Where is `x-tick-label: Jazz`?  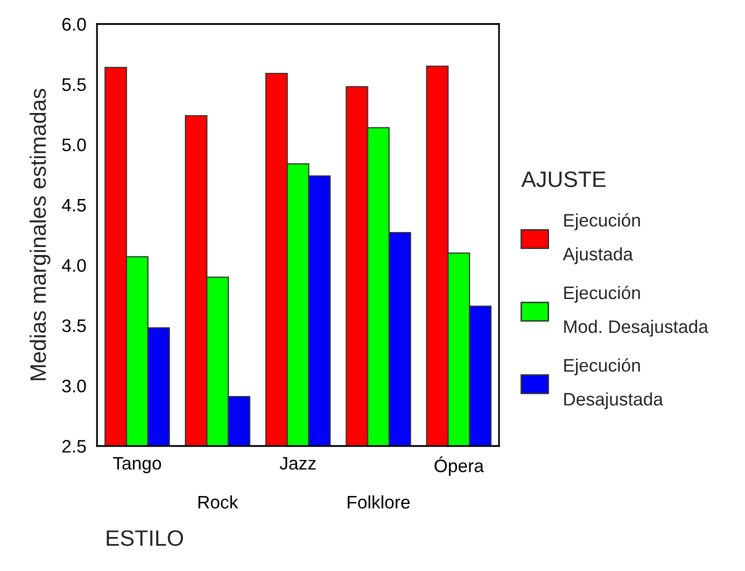
x-tick-label: Jazz is located at coordinates (298, 463).